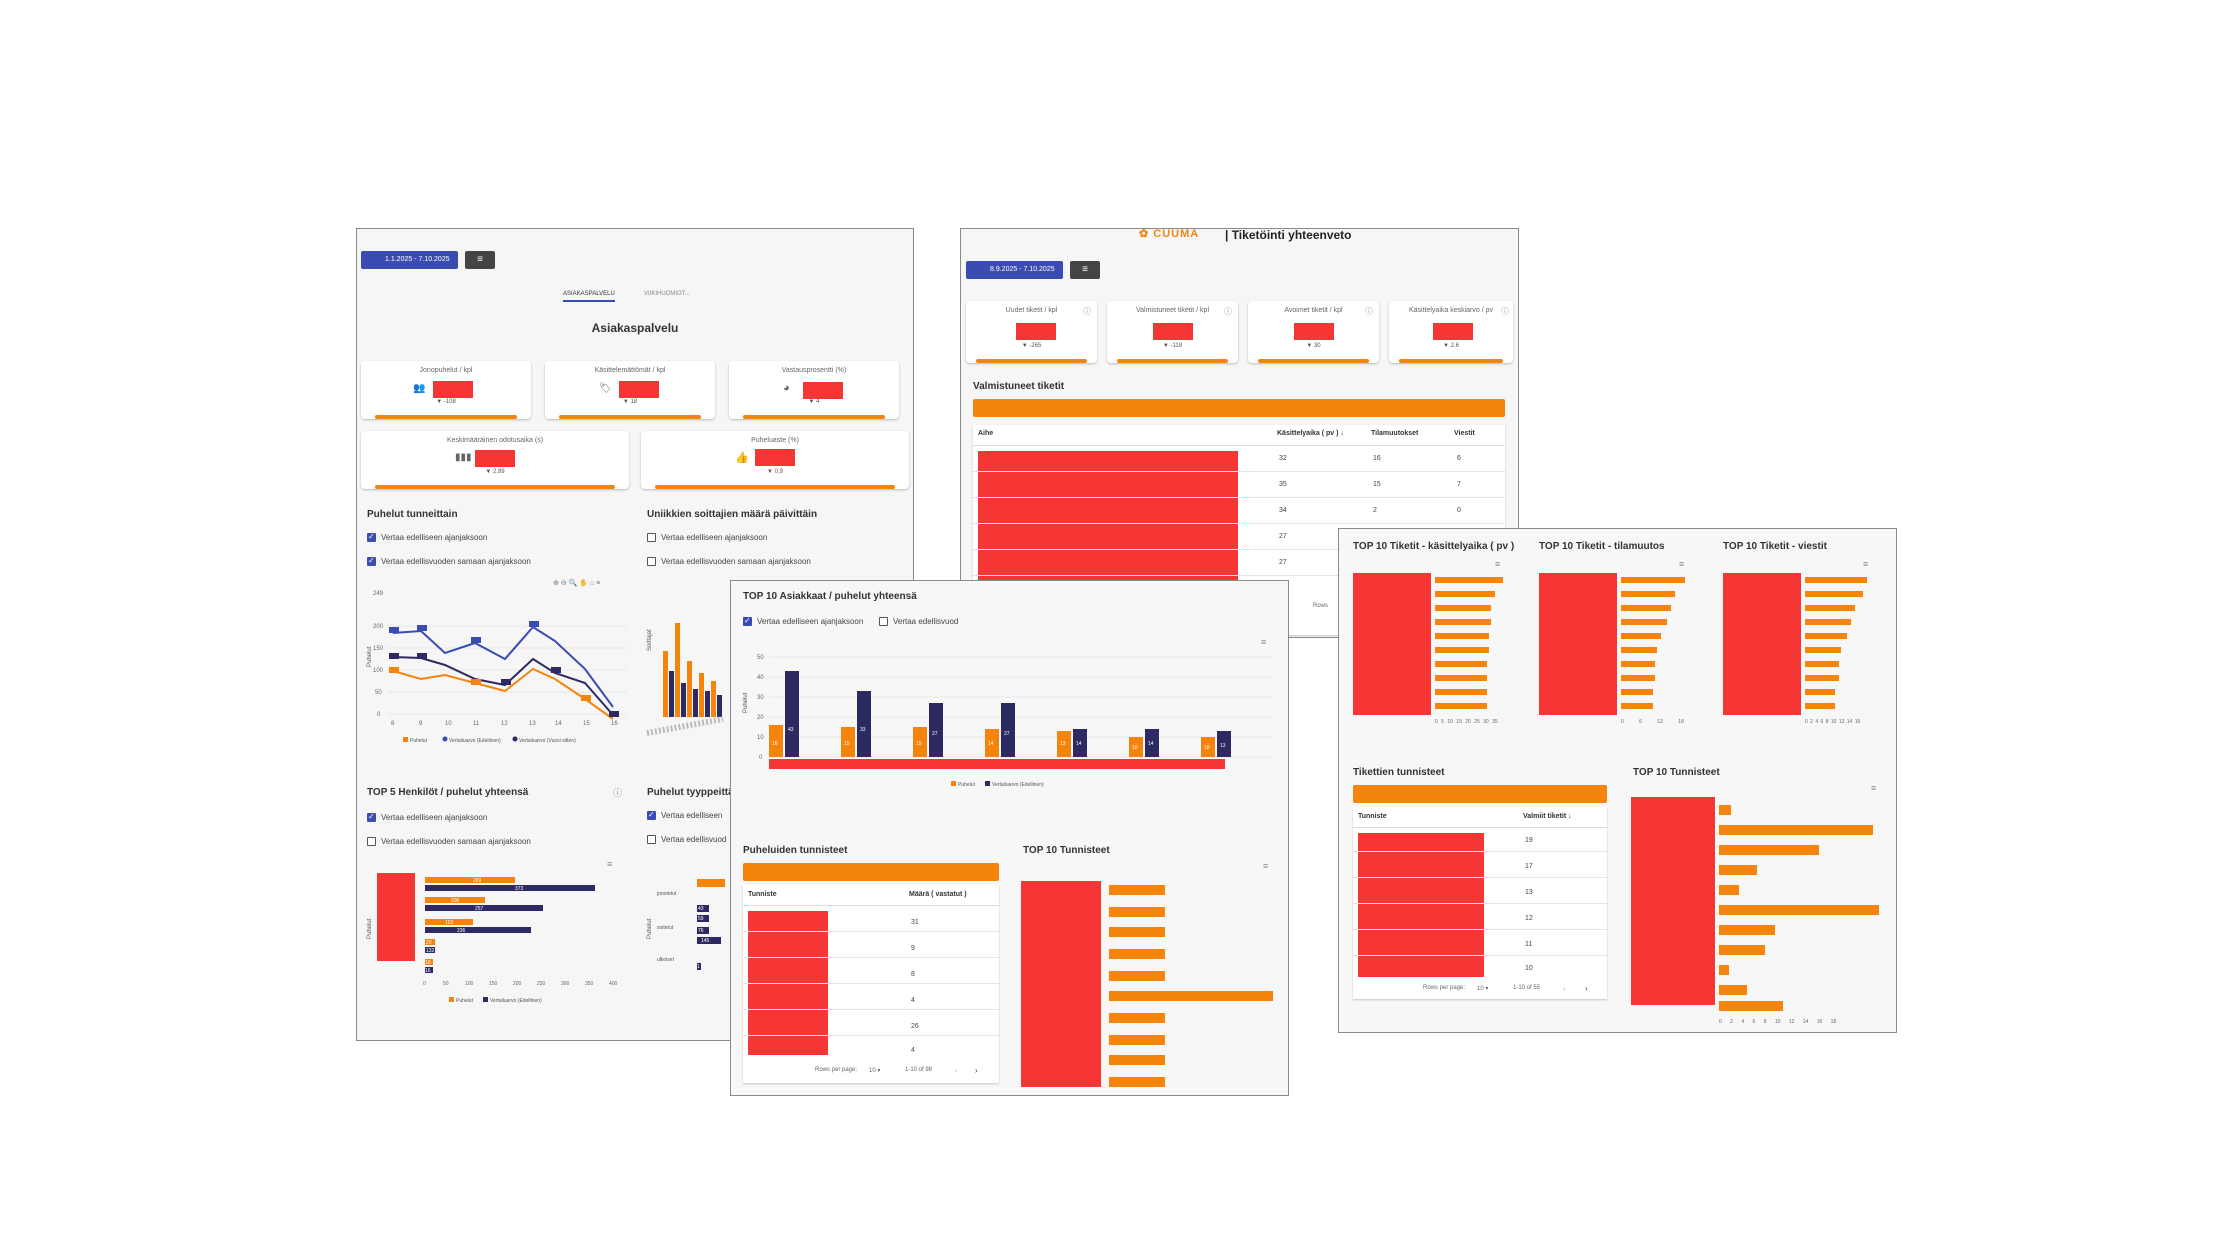  What do you see at coordinates (1459, 510) in the screenshot?
I see `table-cell: 0` at bounding box center [1459, 510].